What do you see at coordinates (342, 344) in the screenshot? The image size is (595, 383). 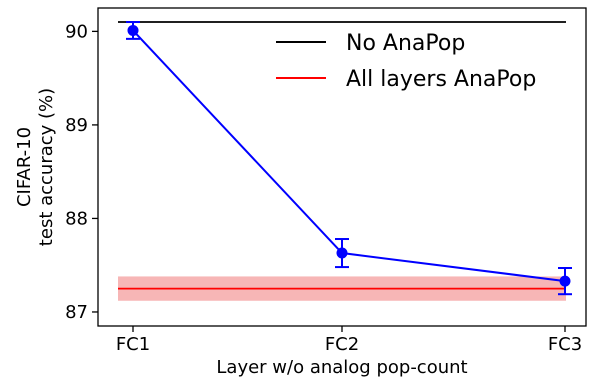 I see `x-tick-label-FC2: FC2` at bounding box center [342, 344].